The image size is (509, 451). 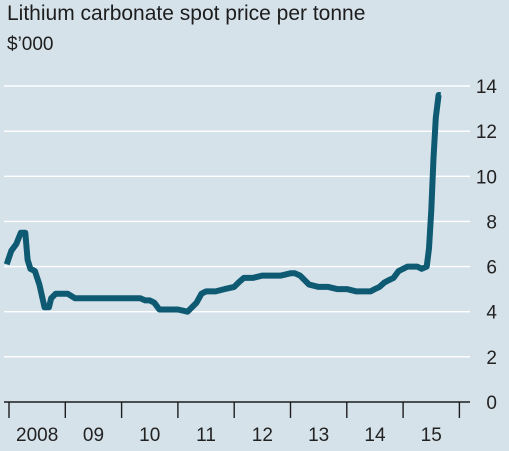 I want to click on x-tick-label: 2008, so click(x=37, y=435).